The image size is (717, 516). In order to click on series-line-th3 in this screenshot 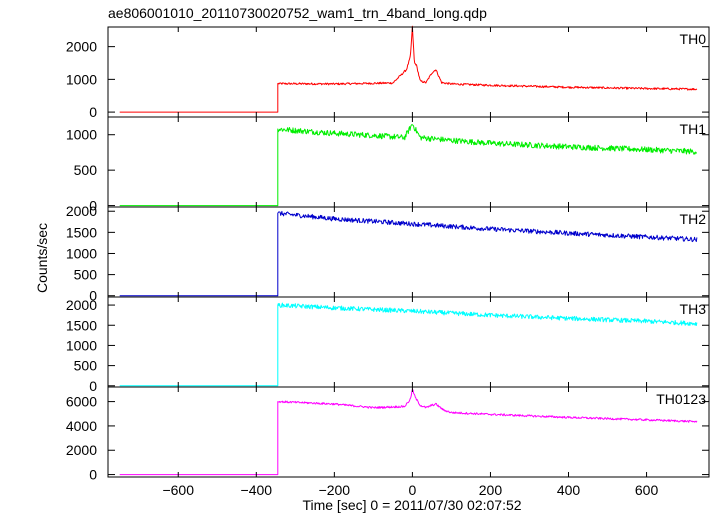, I will do `click(408, 344)`.